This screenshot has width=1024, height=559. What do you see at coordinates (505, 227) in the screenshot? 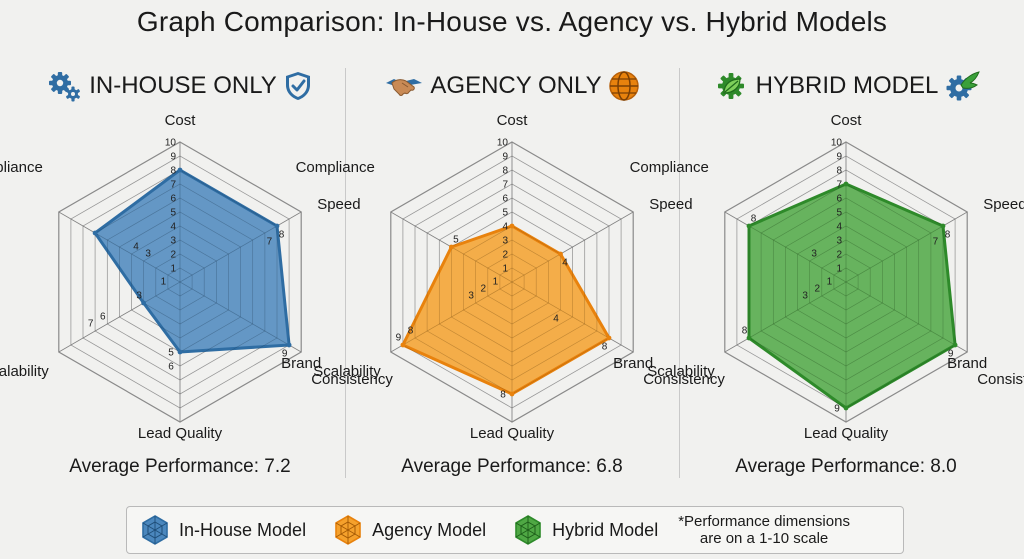
I see `tick-label: 4` at bounding box center [505, 227].